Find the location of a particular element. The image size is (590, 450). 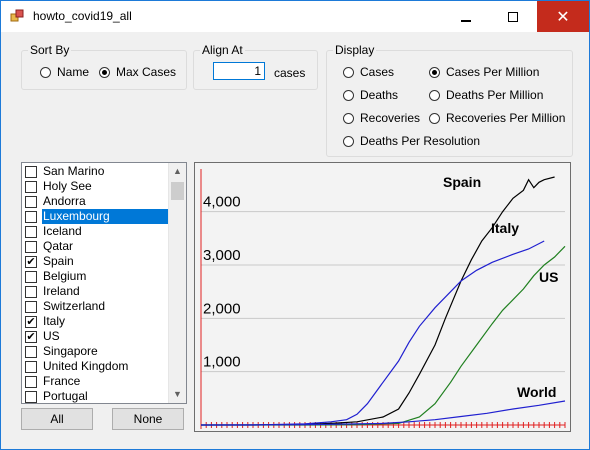

select-none-button: None is located at coordinates (148, 419).